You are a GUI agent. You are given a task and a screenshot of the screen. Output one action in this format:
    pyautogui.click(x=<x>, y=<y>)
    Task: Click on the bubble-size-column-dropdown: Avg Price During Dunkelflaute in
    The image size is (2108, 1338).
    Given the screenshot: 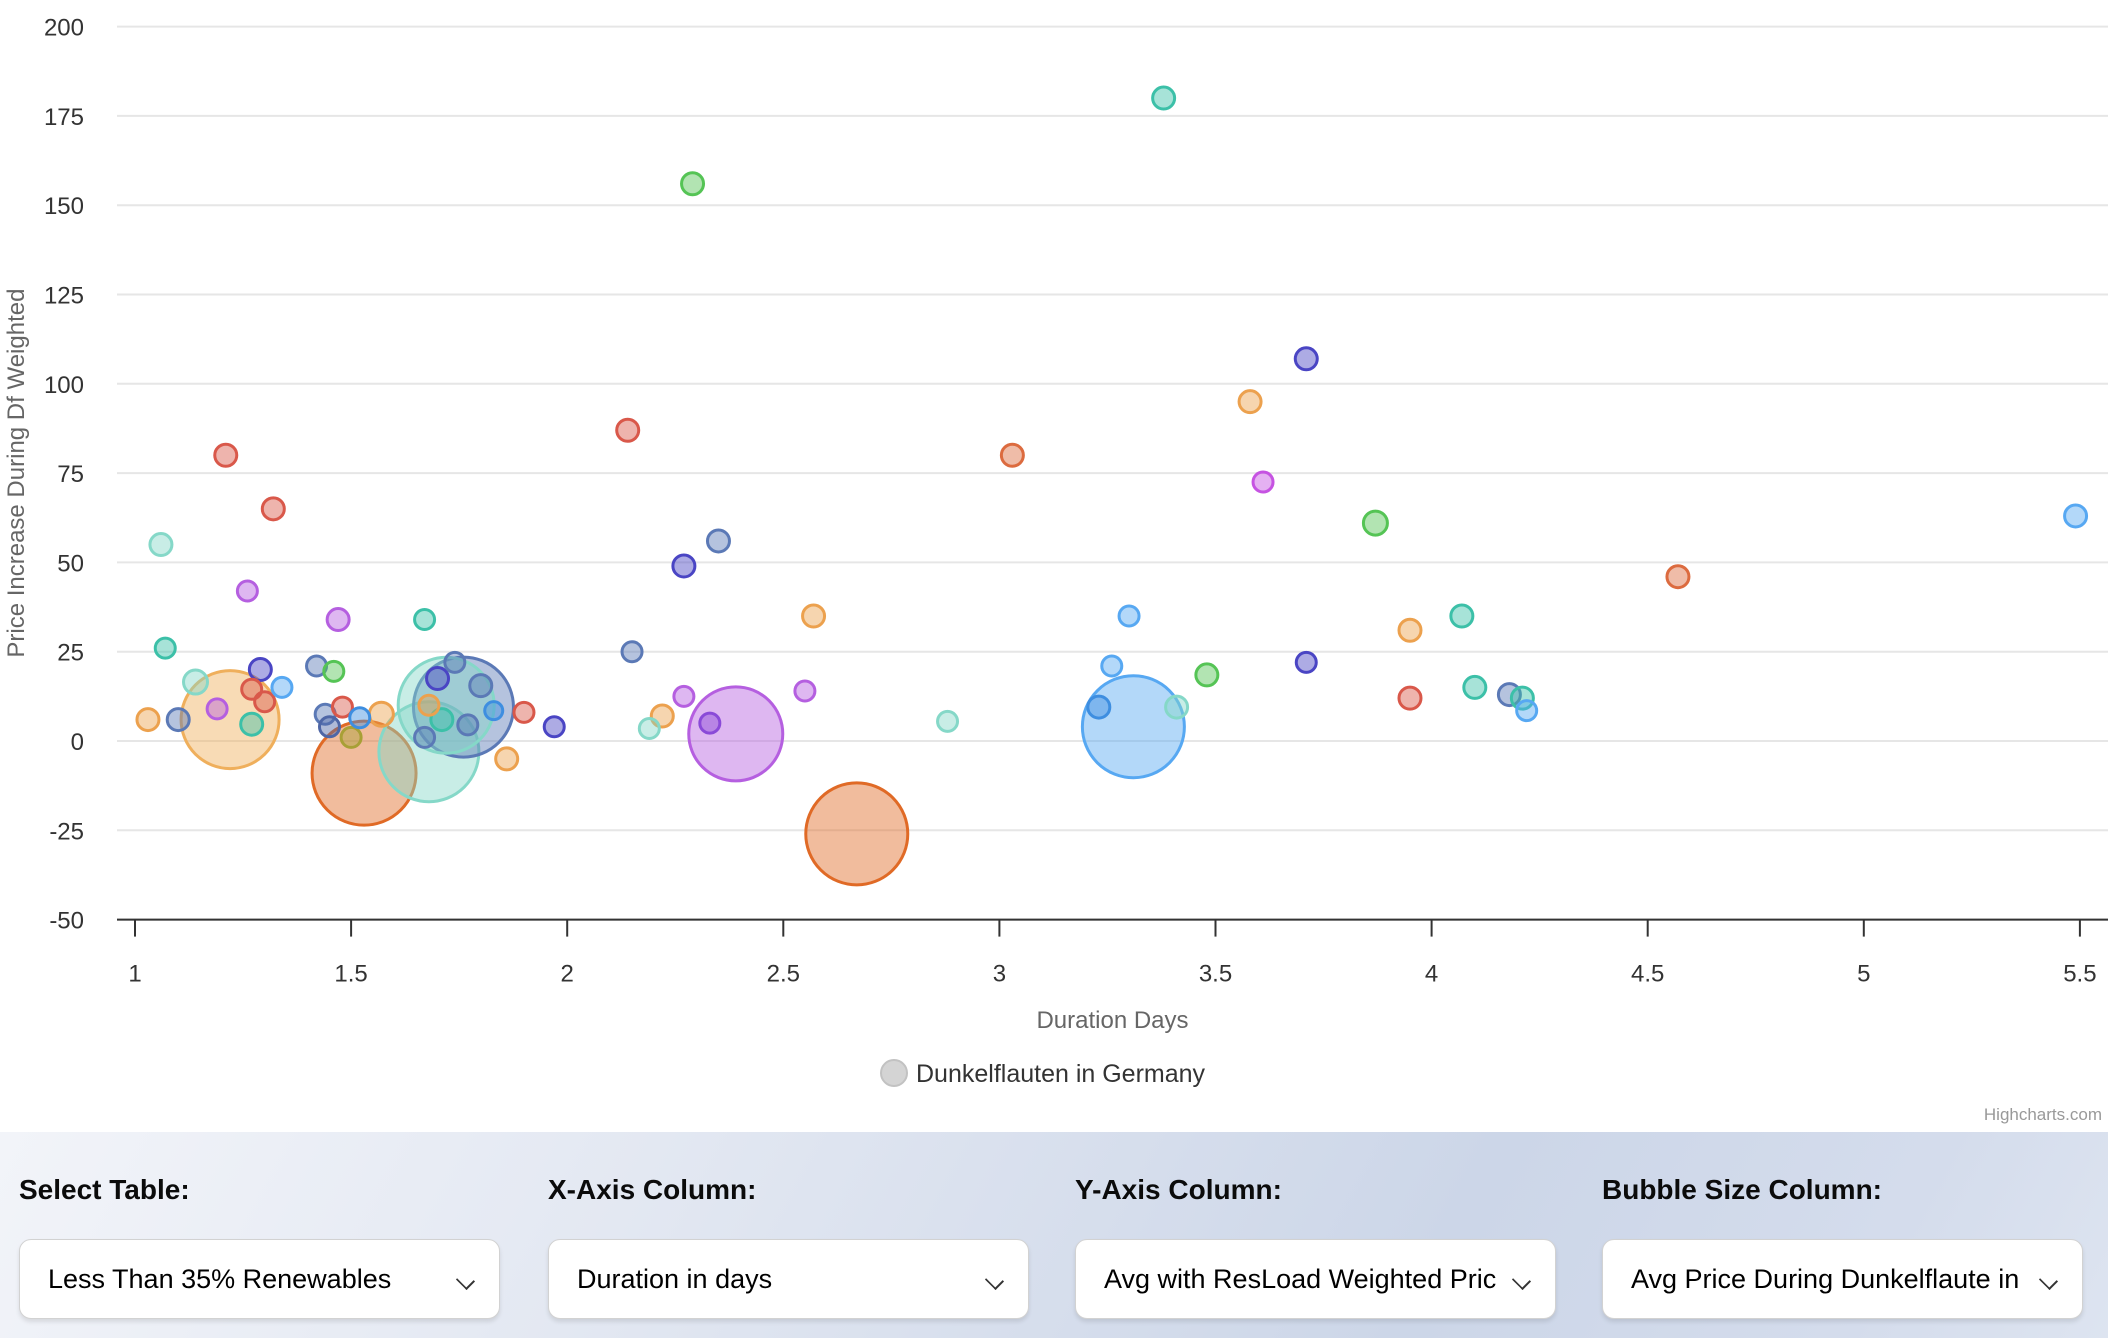 What is the action you would take?
    pyautogui.click(x=1842, y=1279)
    